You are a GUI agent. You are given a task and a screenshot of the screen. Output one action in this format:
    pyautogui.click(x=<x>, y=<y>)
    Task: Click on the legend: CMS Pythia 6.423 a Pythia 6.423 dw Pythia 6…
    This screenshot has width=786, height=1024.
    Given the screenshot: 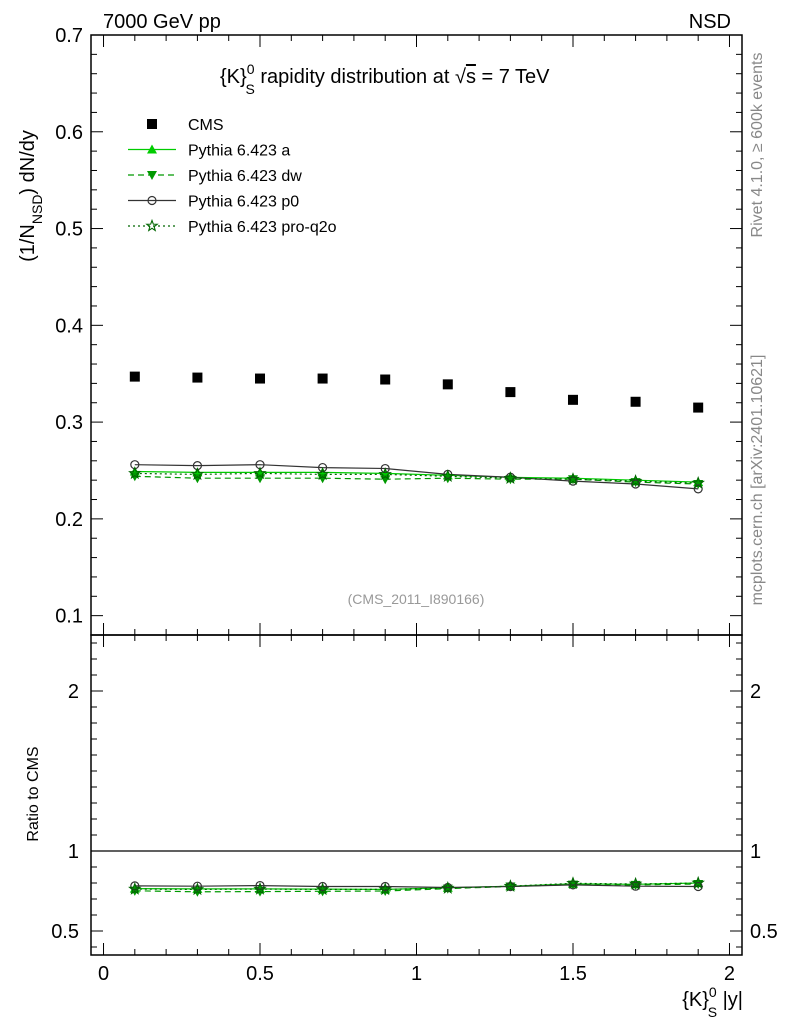 What is the action you would take?
    pyautogui.click(x=232, y=176)
    